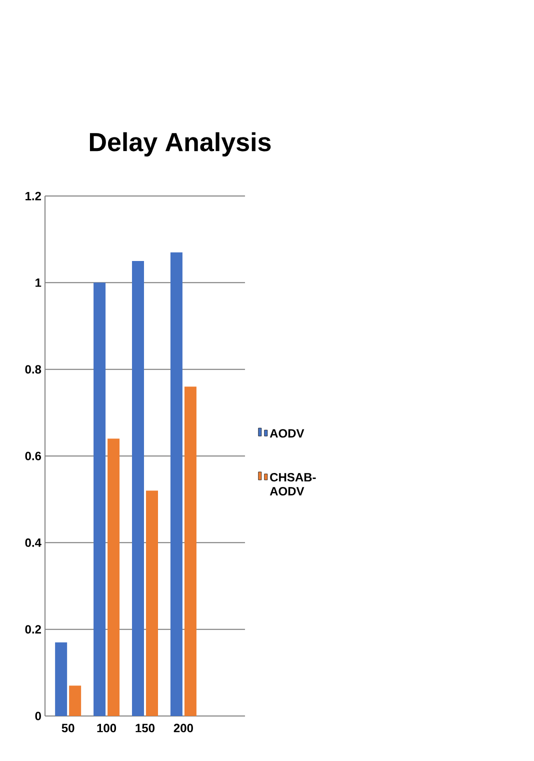 The width and height of the screenshot is (534, 761). I want to click on x-tick-label: 150, so click(145, 728).